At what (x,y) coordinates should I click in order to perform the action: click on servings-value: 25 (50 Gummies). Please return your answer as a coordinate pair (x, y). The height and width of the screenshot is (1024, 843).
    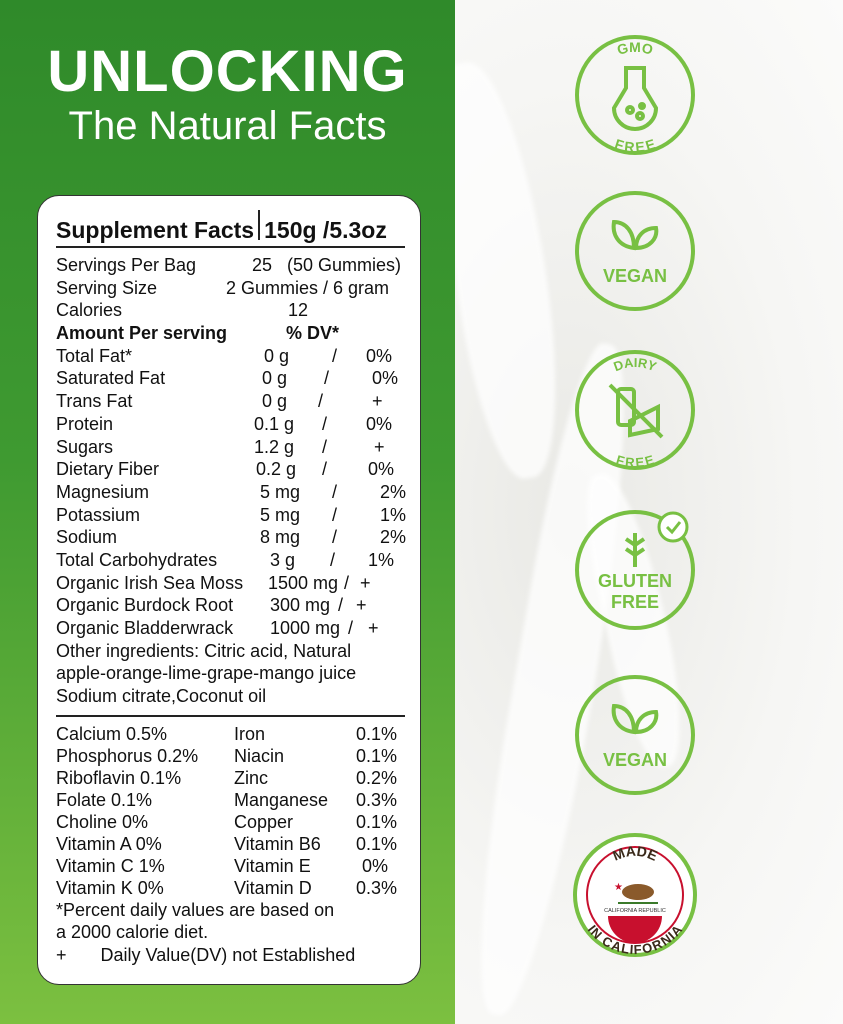
    Looking at the image, I should click on (327, 265).